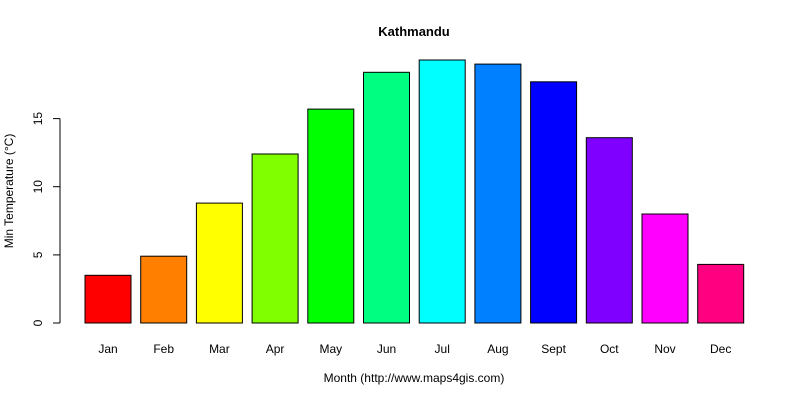 The width and height of the screenshot is (800, 400). I want to click on bar-jan, so click(108, 299).